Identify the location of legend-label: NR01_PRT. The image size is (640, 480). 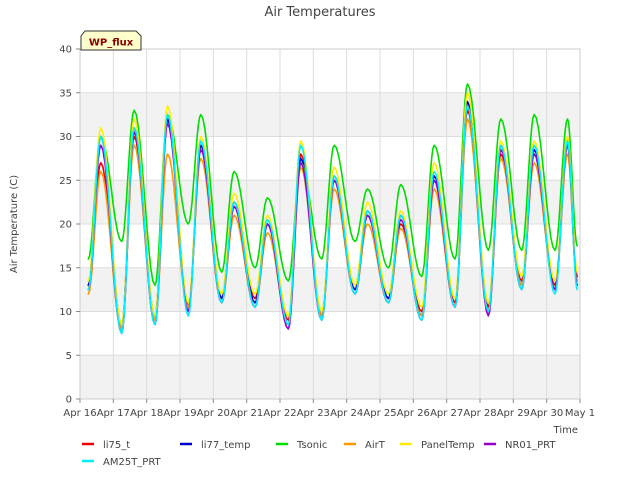
(530, 445).